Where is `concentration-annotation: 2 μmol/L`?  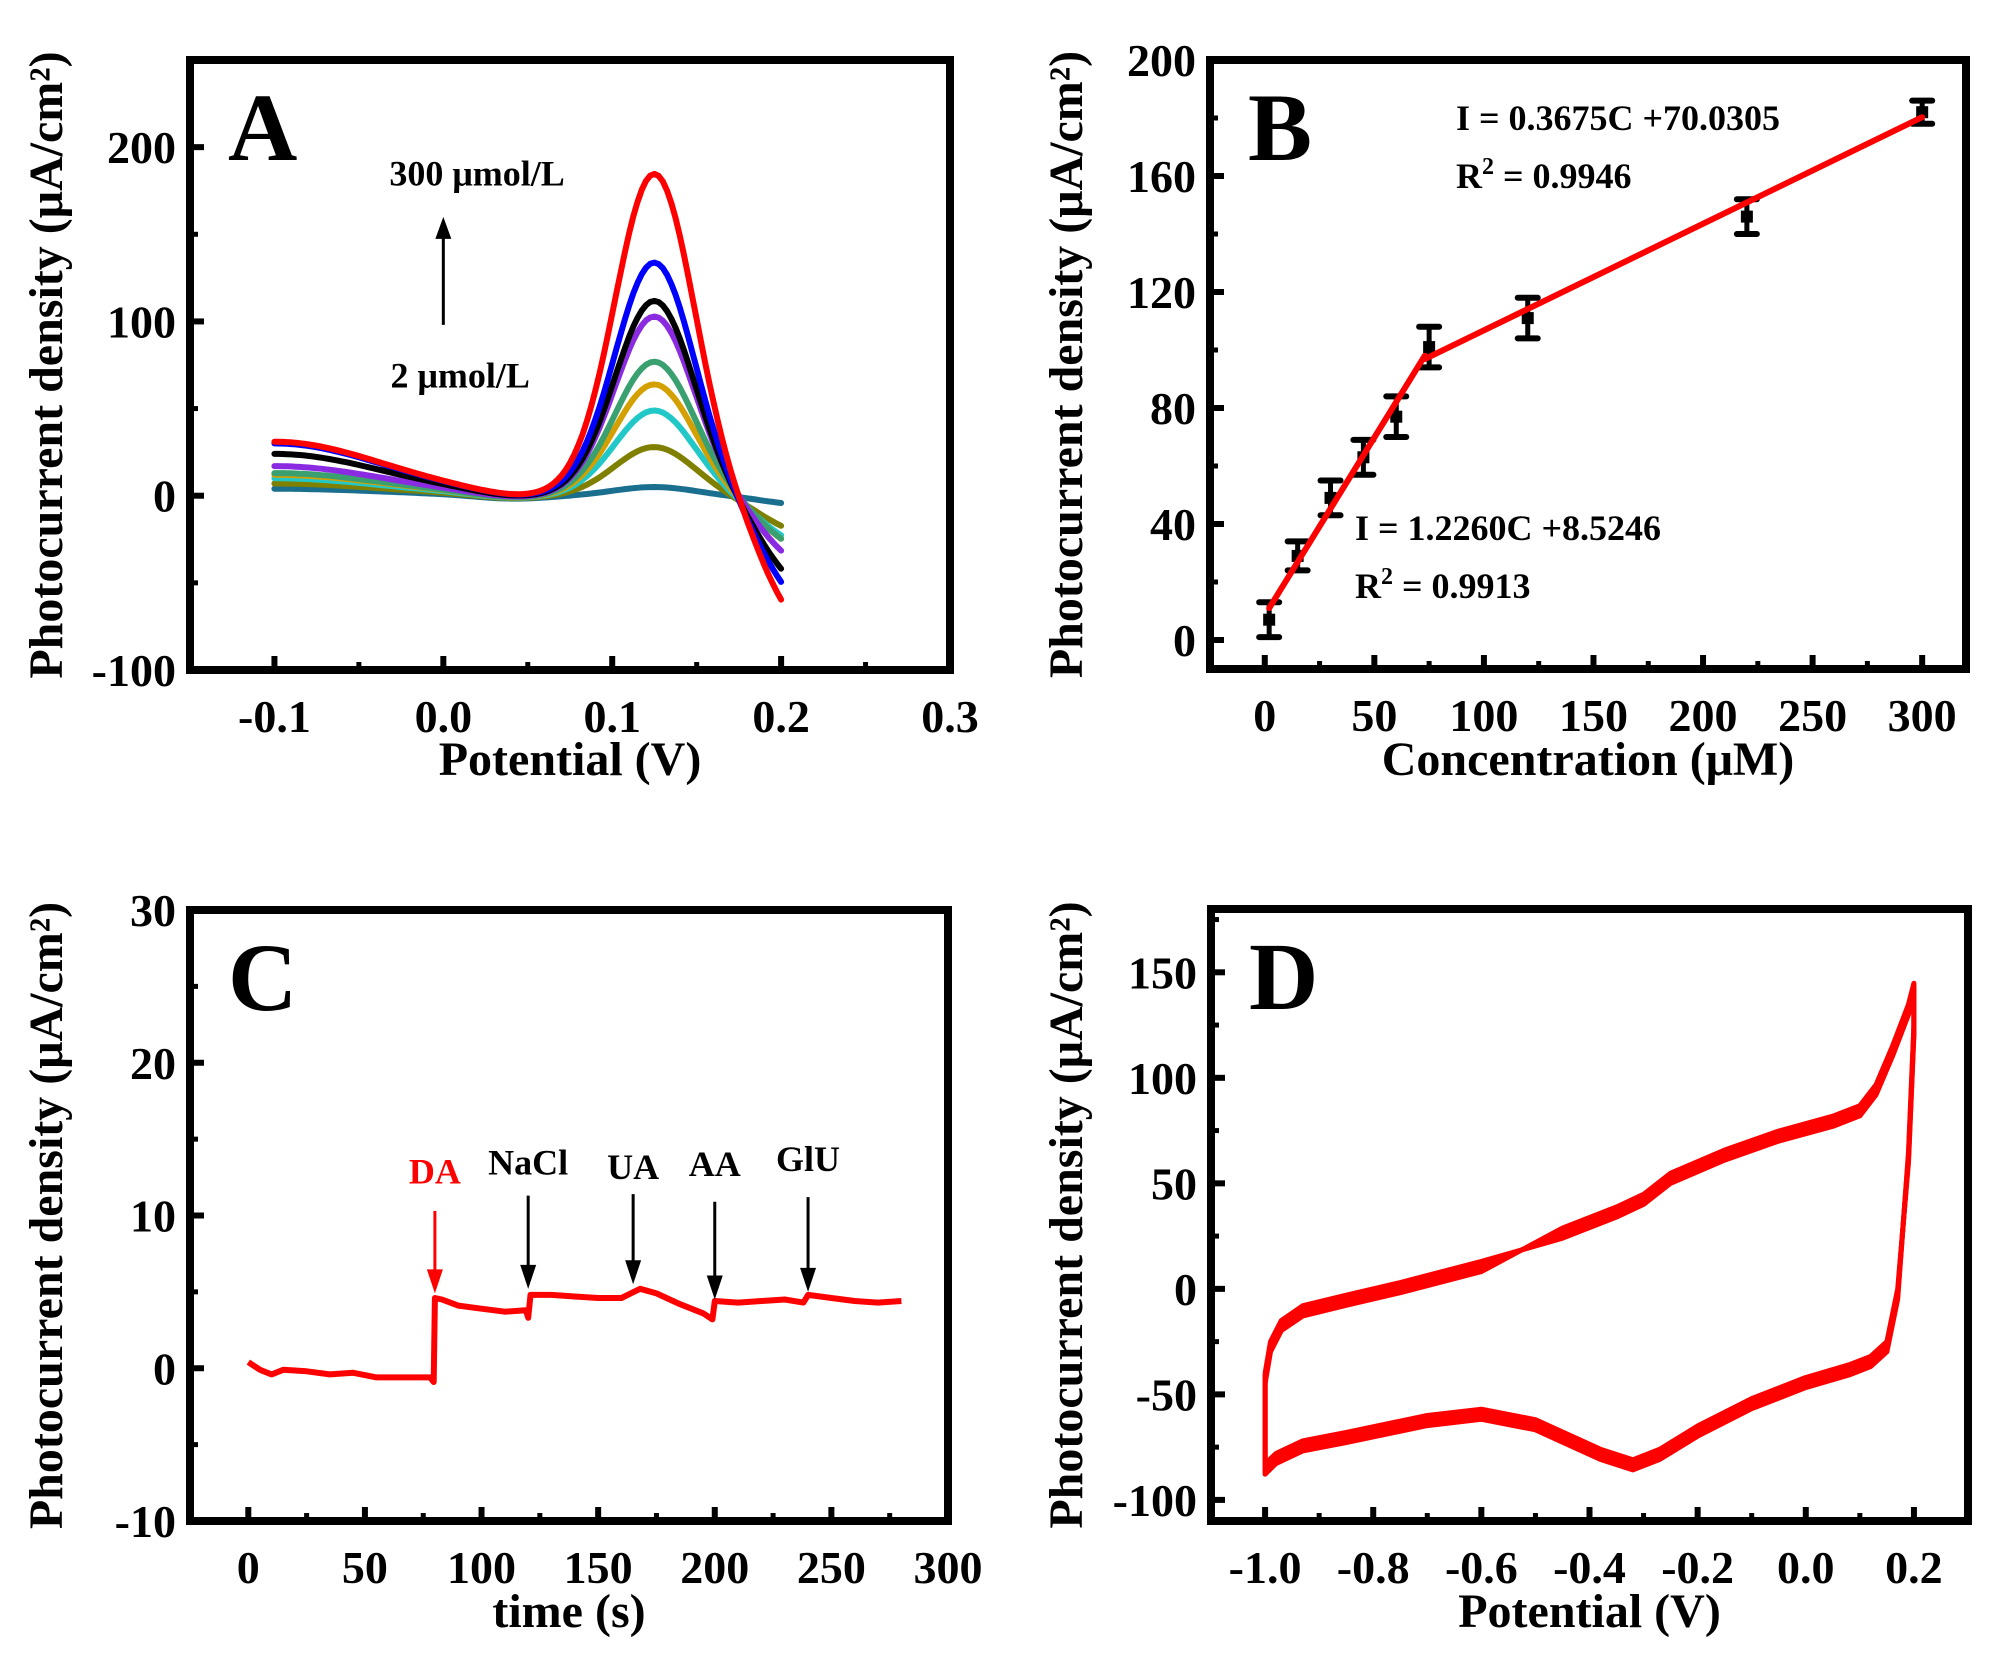
concentration-annotation: 2 μmol/L is located at coordinates (460, 376).